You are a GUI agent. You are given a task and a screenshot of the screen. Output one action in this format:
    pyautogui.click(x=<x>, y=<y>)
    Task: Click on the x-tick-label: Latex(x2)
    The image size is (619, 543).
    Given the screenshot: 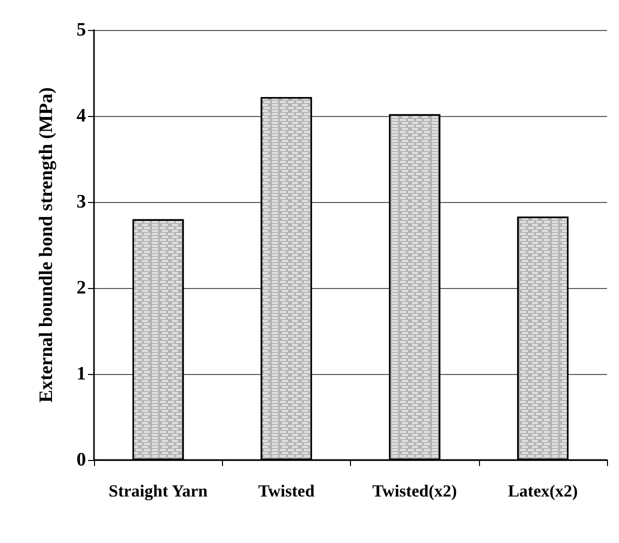 What is the action you would take?
    pyautogui.click(x=543, y=491)
    